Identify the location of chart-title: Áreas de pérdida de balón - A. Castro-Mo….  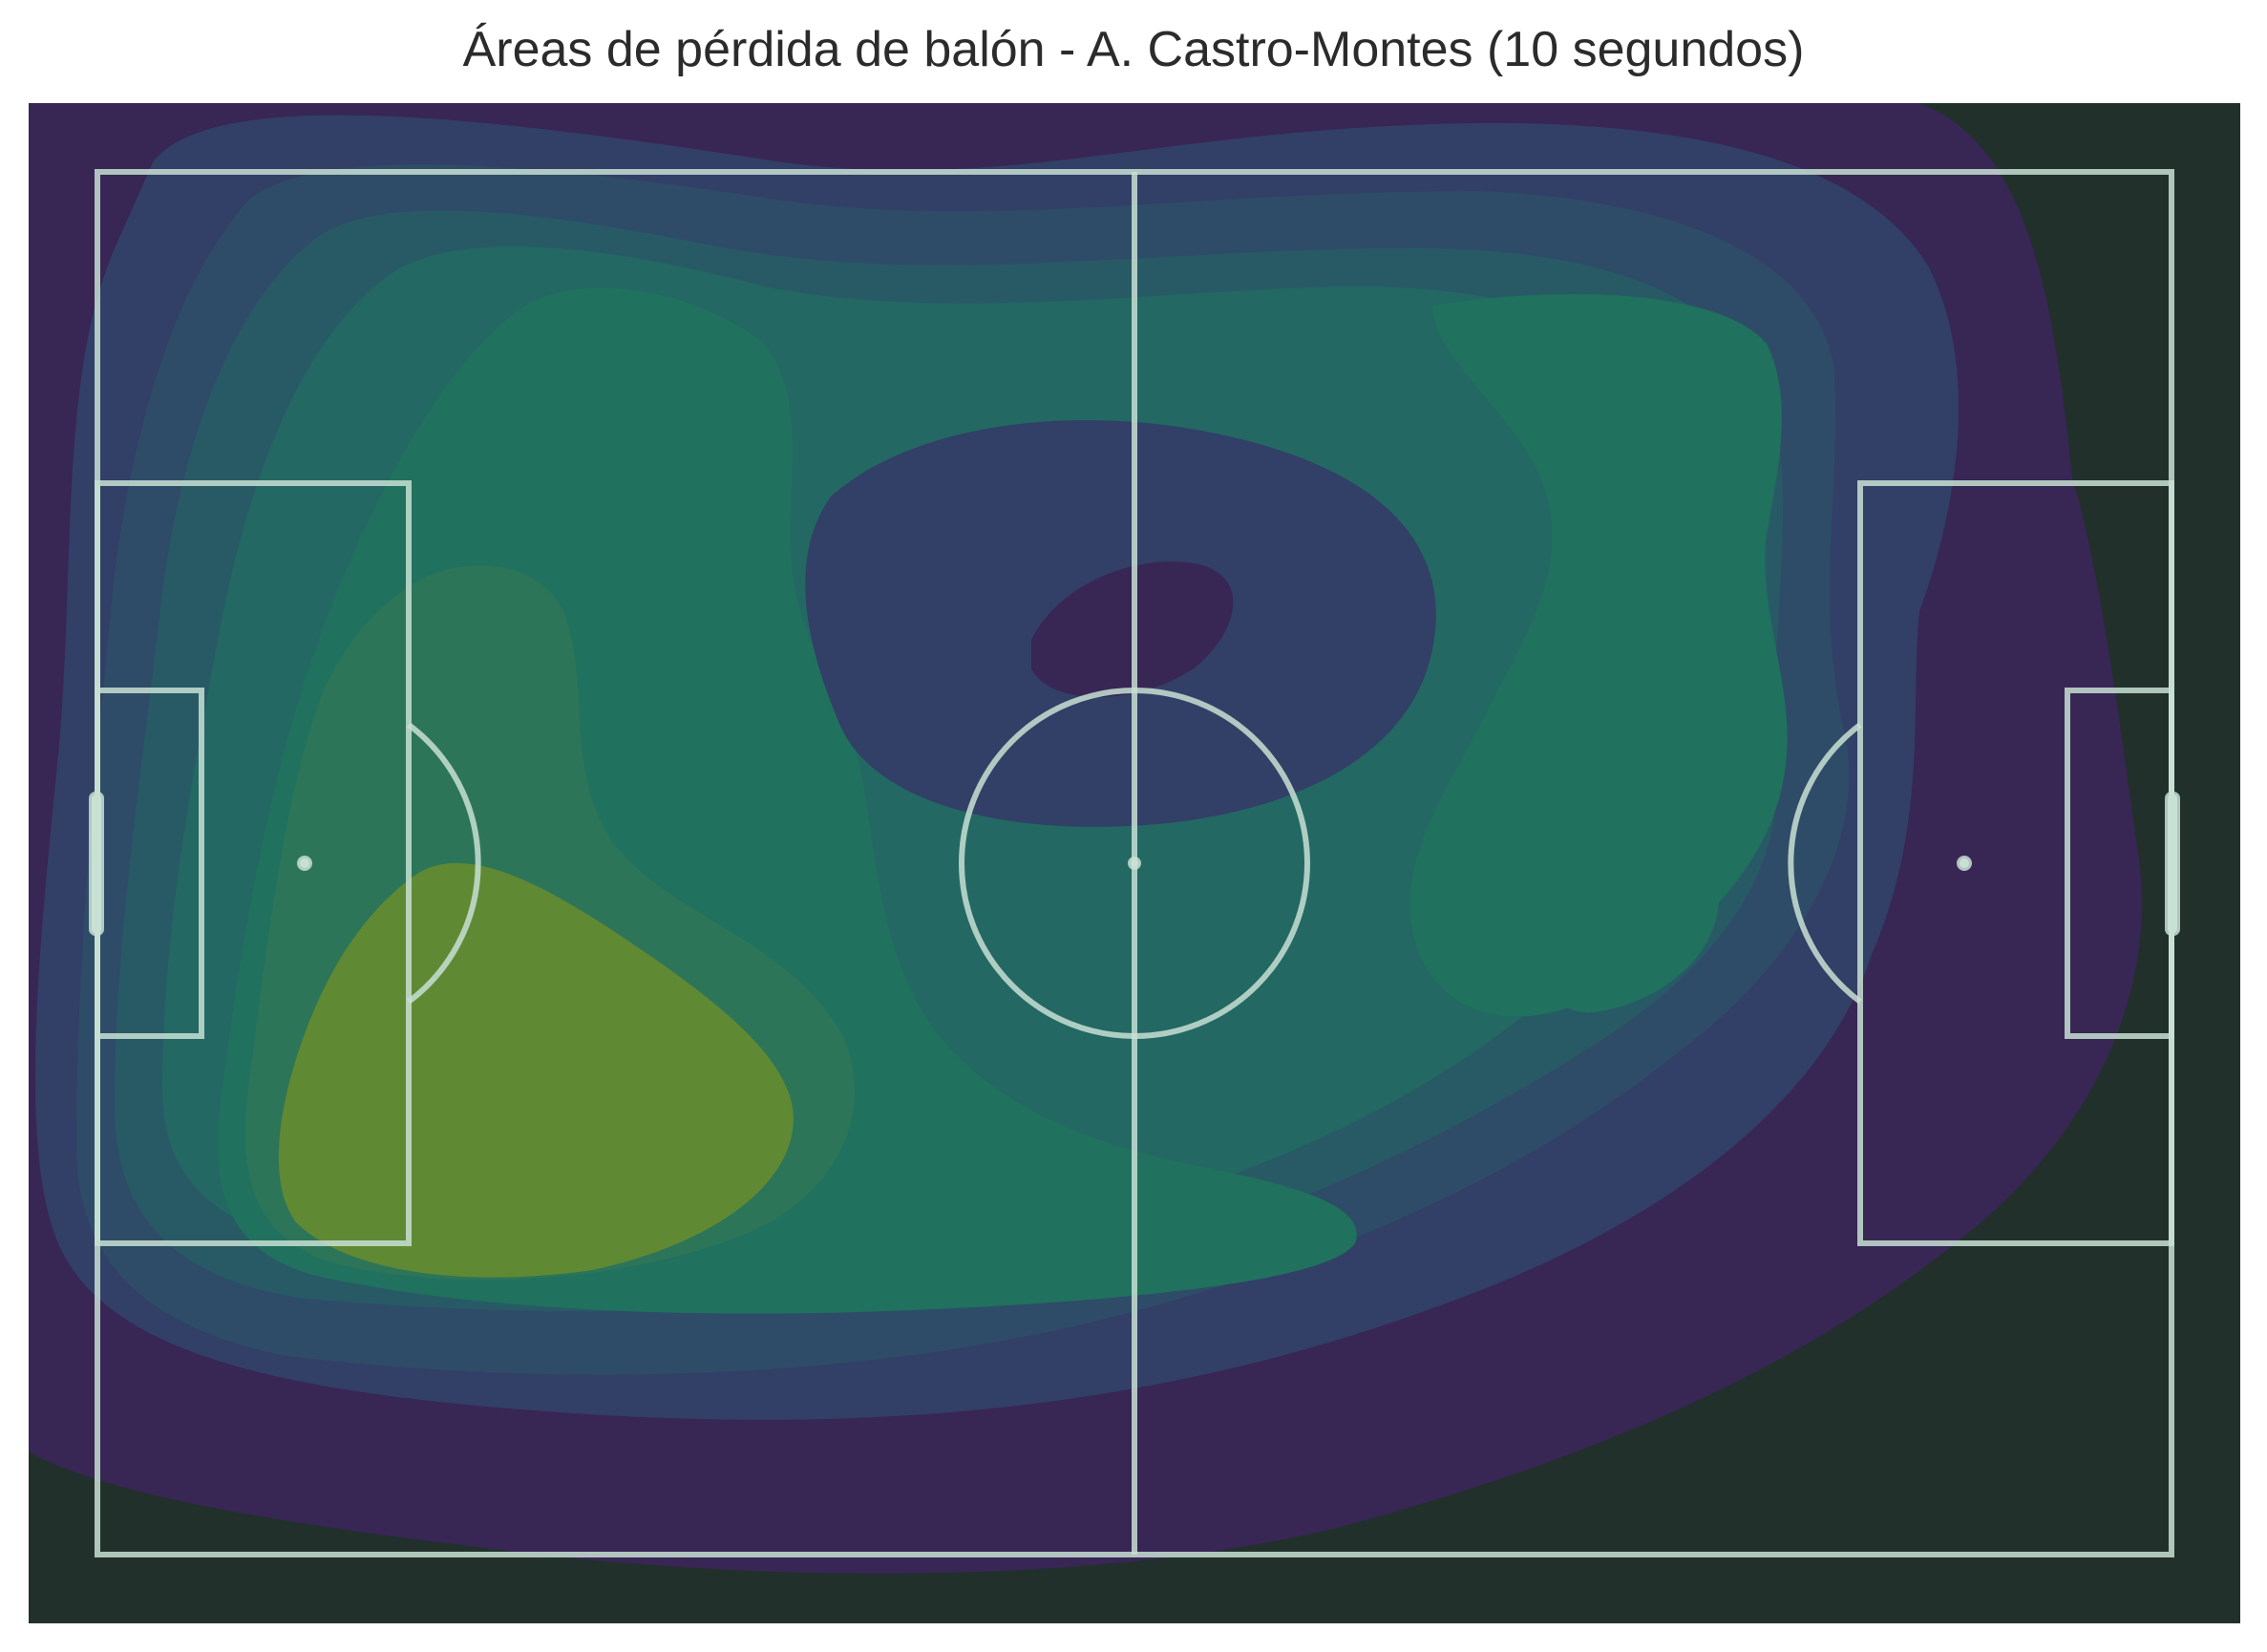
(1133, 49).